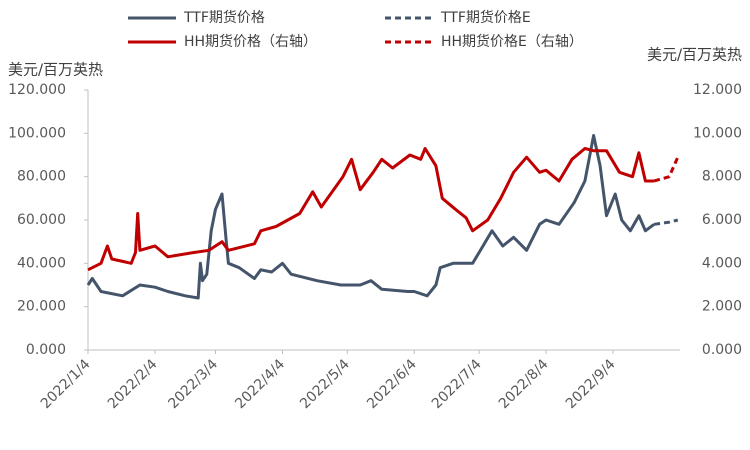  I want to click on y-tick-label: 100.000, so click(37, 133).